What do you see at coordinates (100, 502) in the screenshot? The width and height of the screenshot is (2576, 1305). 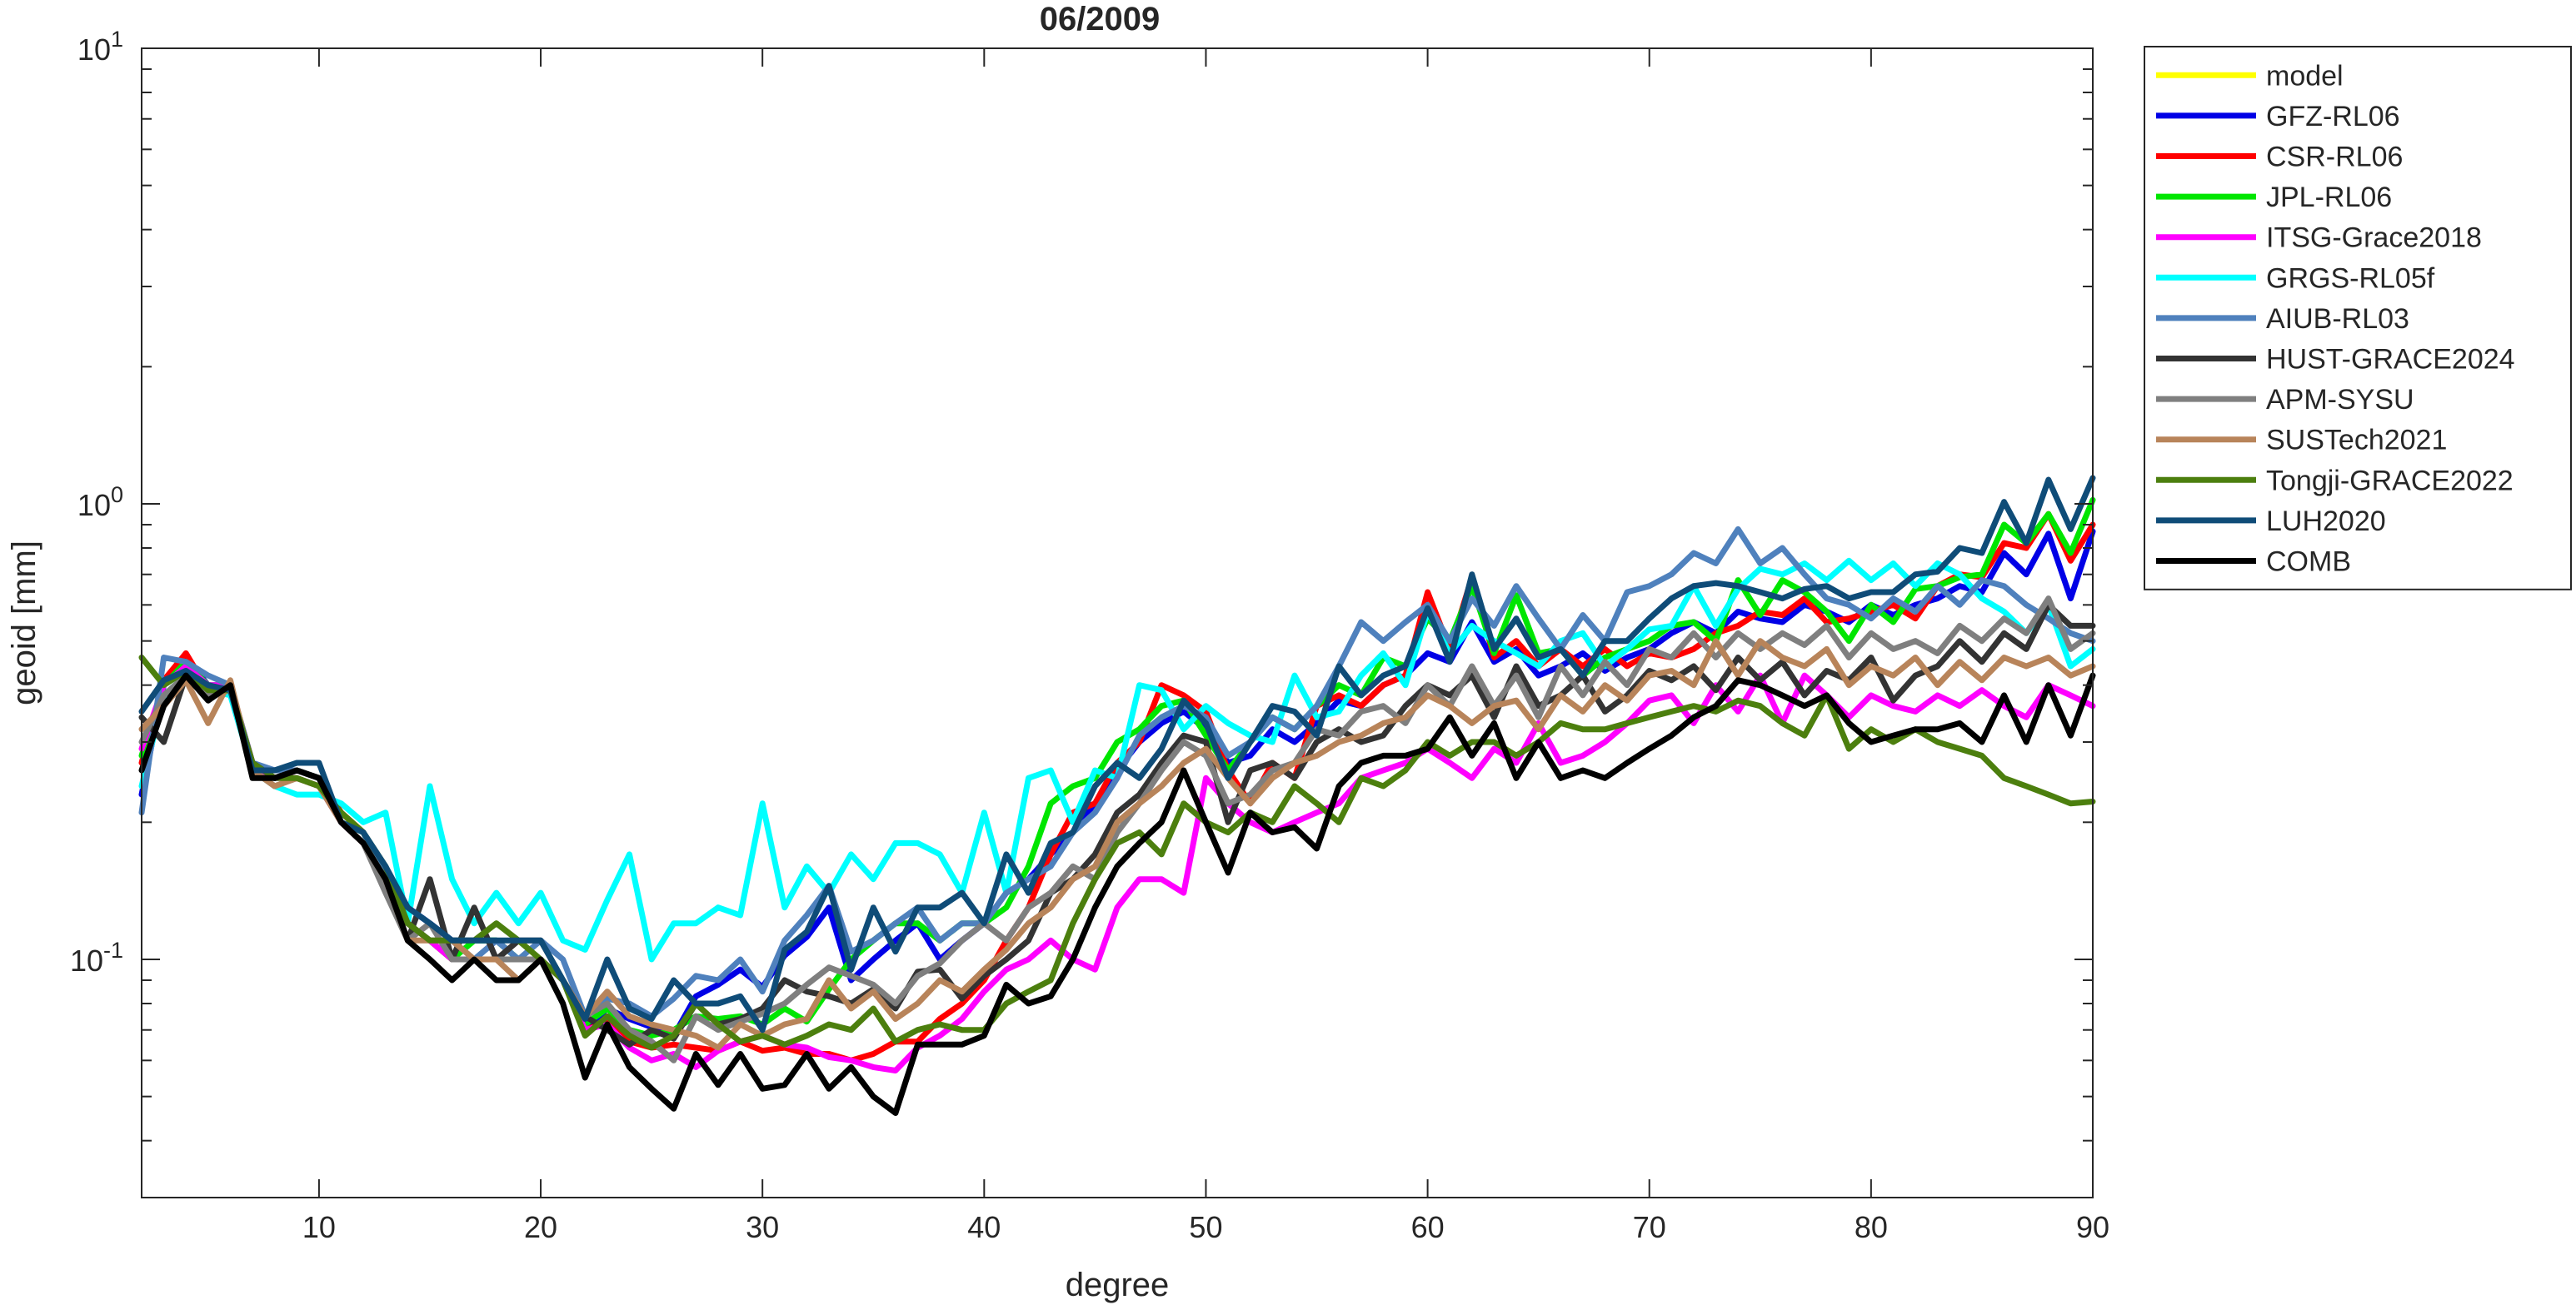 I see `y-tick-label: 10⁰` at bounding box center [100, 502].